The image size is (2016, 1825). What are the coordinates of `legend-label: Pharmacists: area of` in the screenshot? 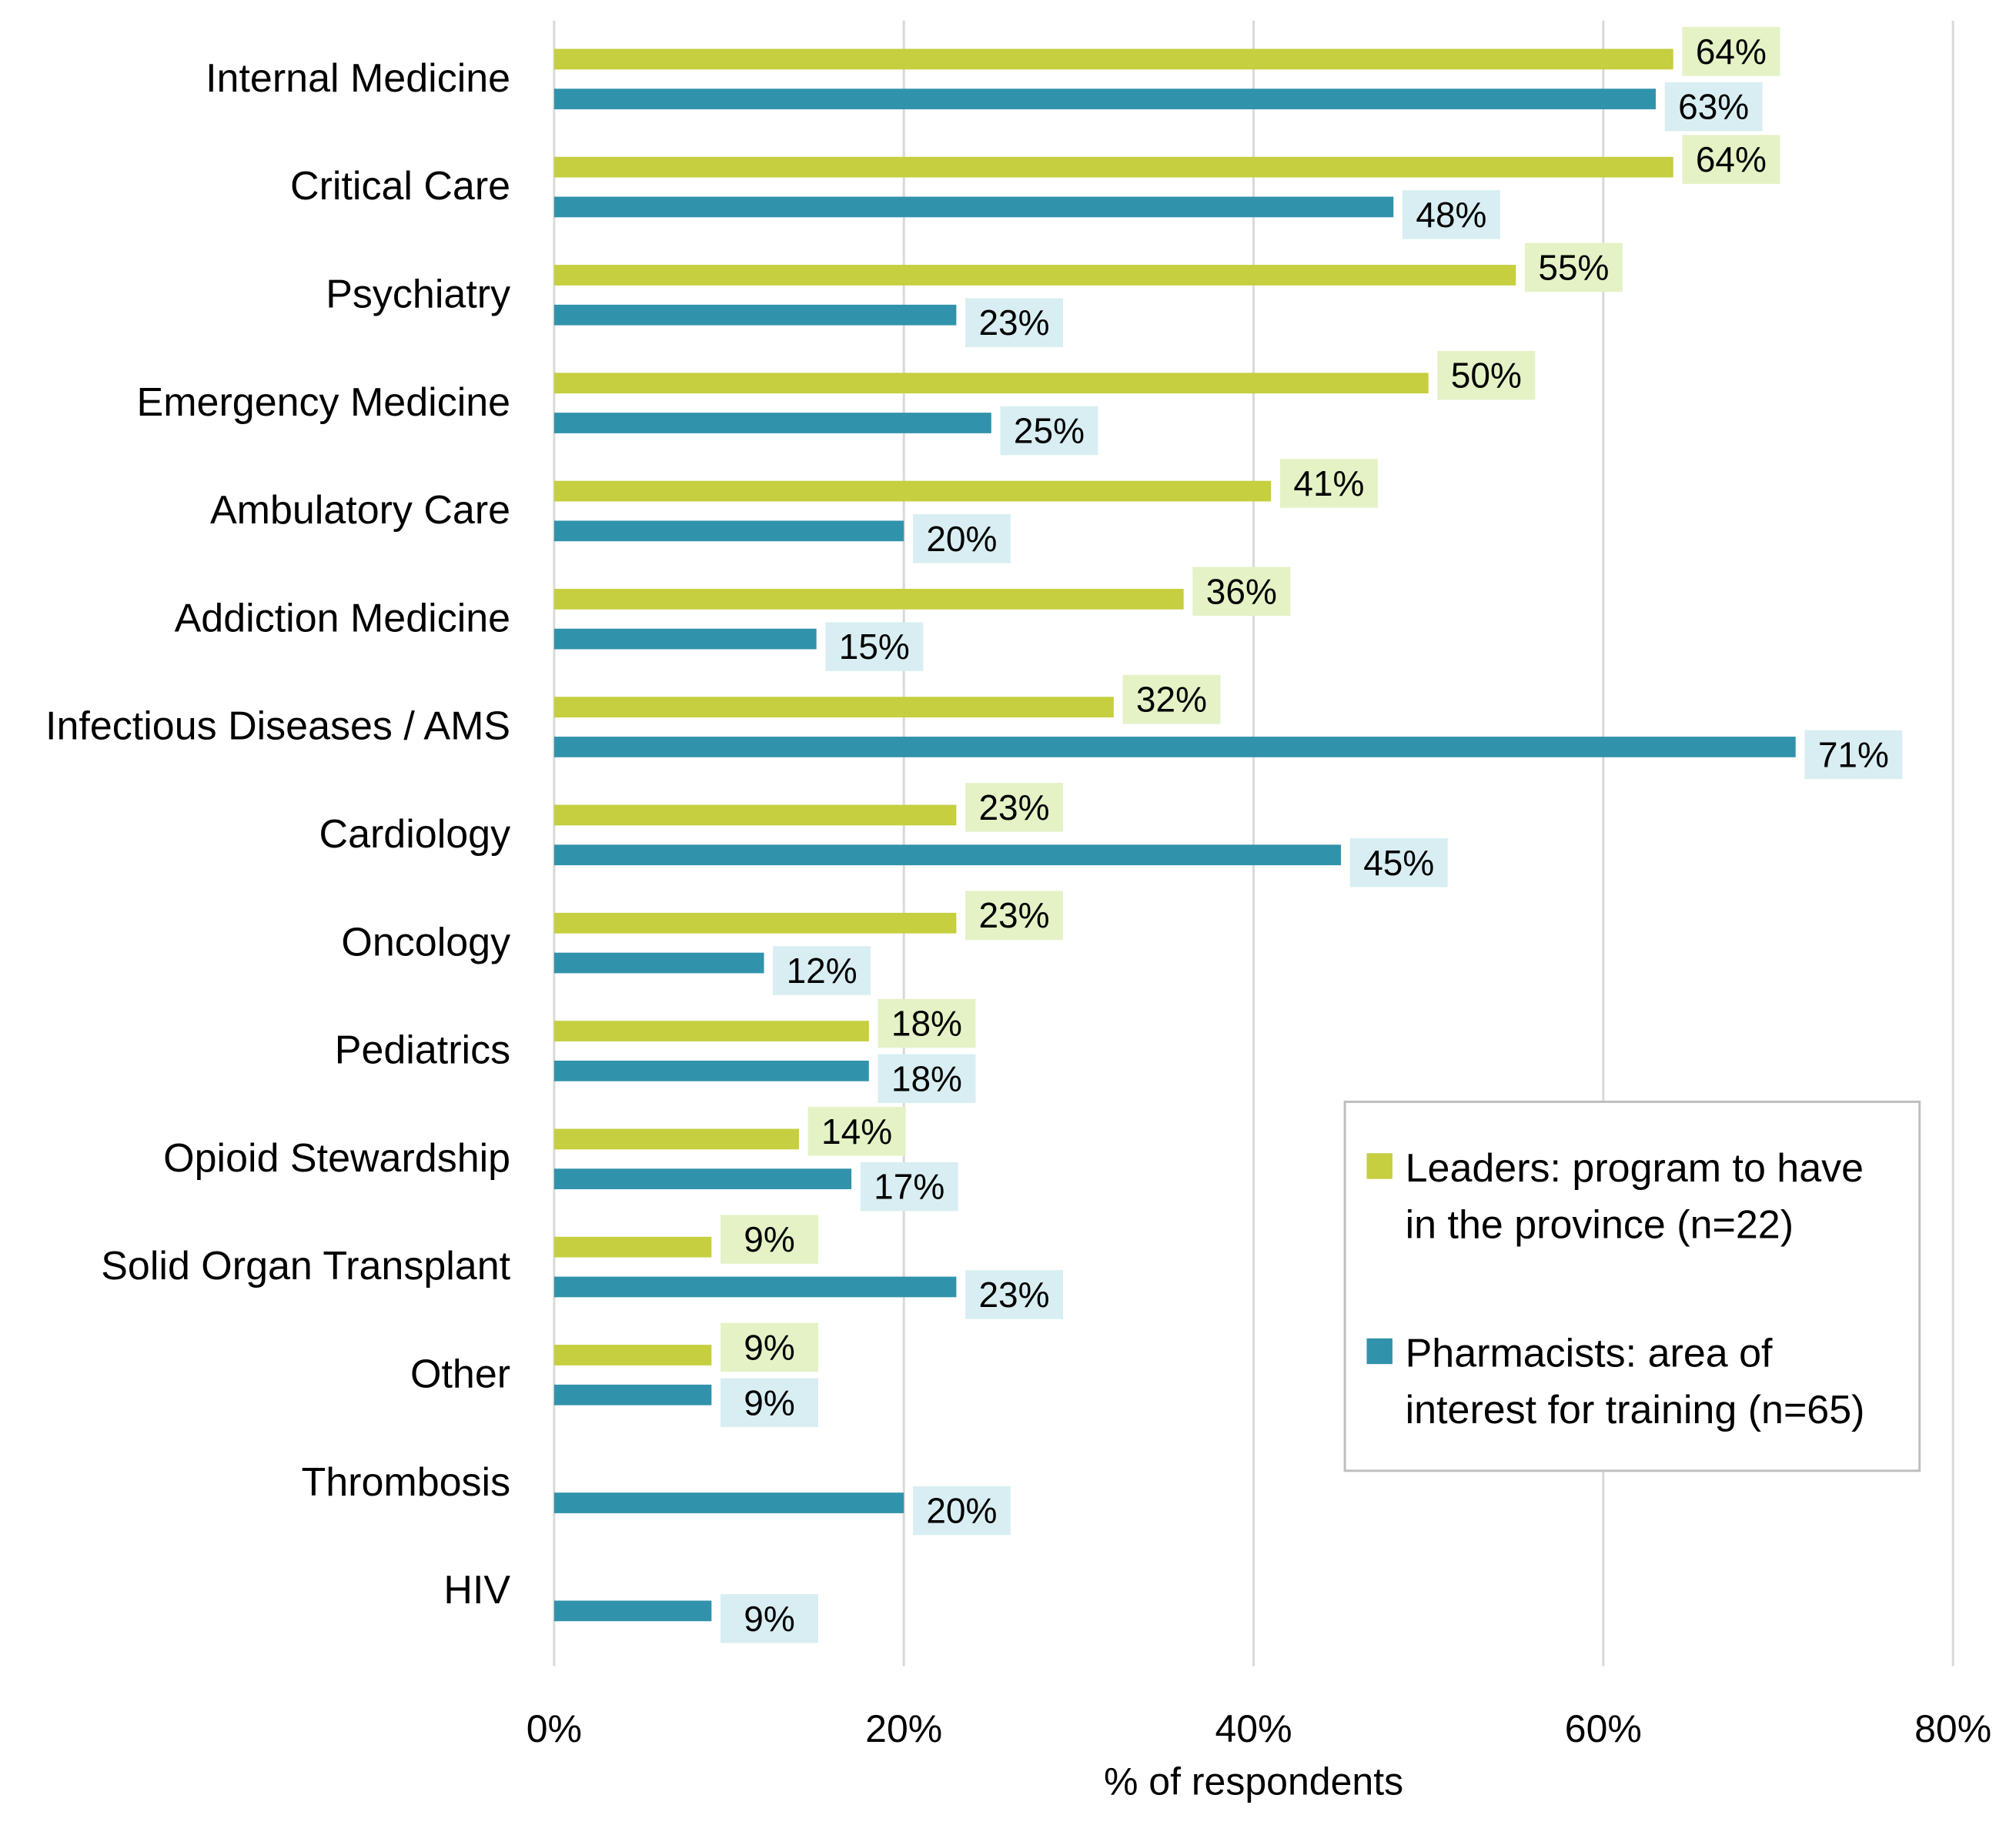 It's located at (1589, 1354).